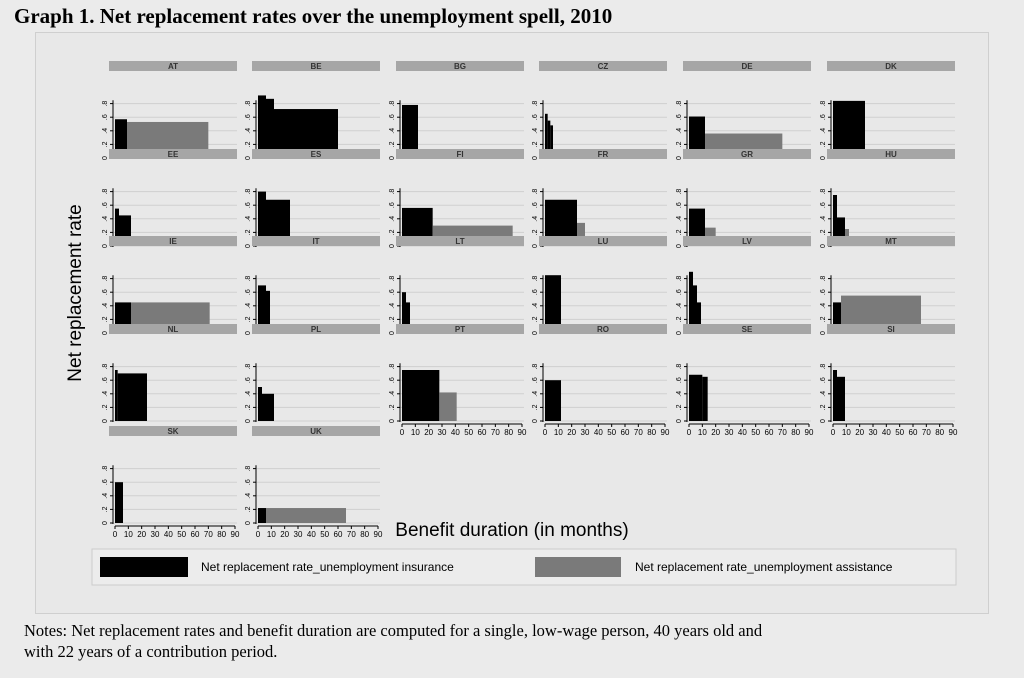 Image resolution: width=1024 pixels, height=678 pixels. What do you see at coordinates (315, 241) in the screenshot?
I see `panel-label-it: IT` at bounding box center [315, 241].